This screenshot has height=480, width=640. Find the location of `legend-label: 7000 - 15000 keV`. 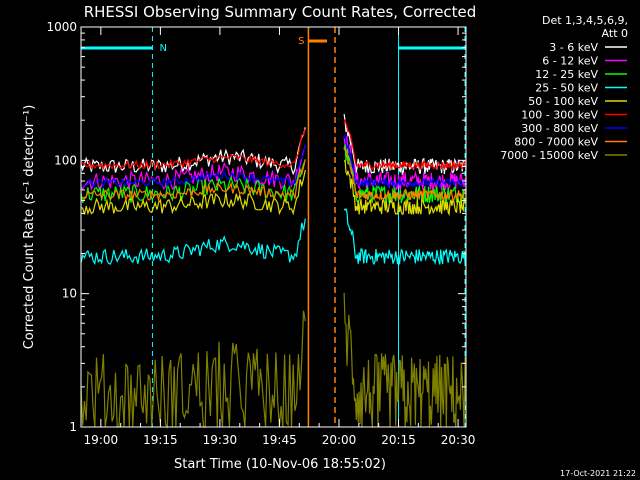

legend-label: 7000 - 15000 keV is located at coordinates (549, 155).